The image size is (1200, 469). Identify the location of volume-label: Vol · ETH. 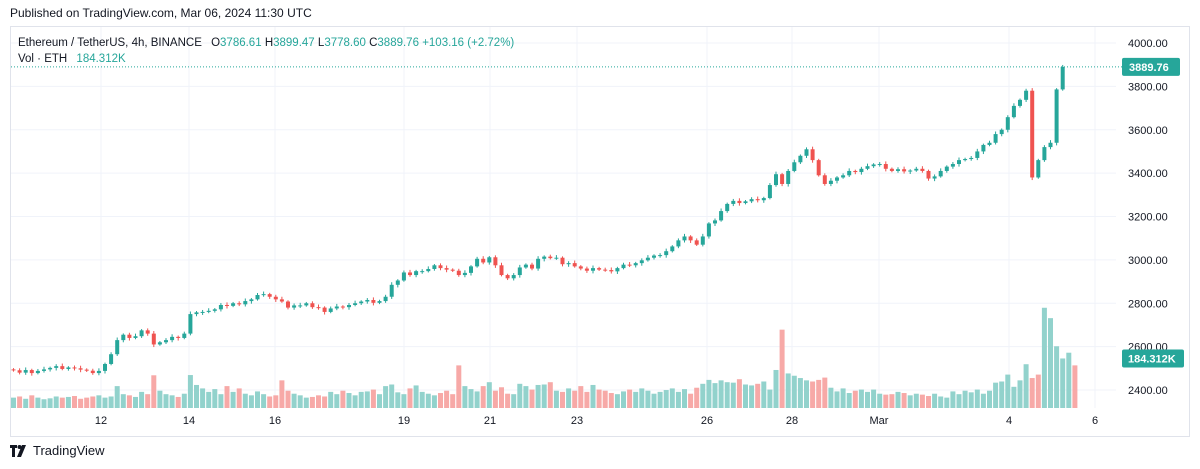
(43, 59).